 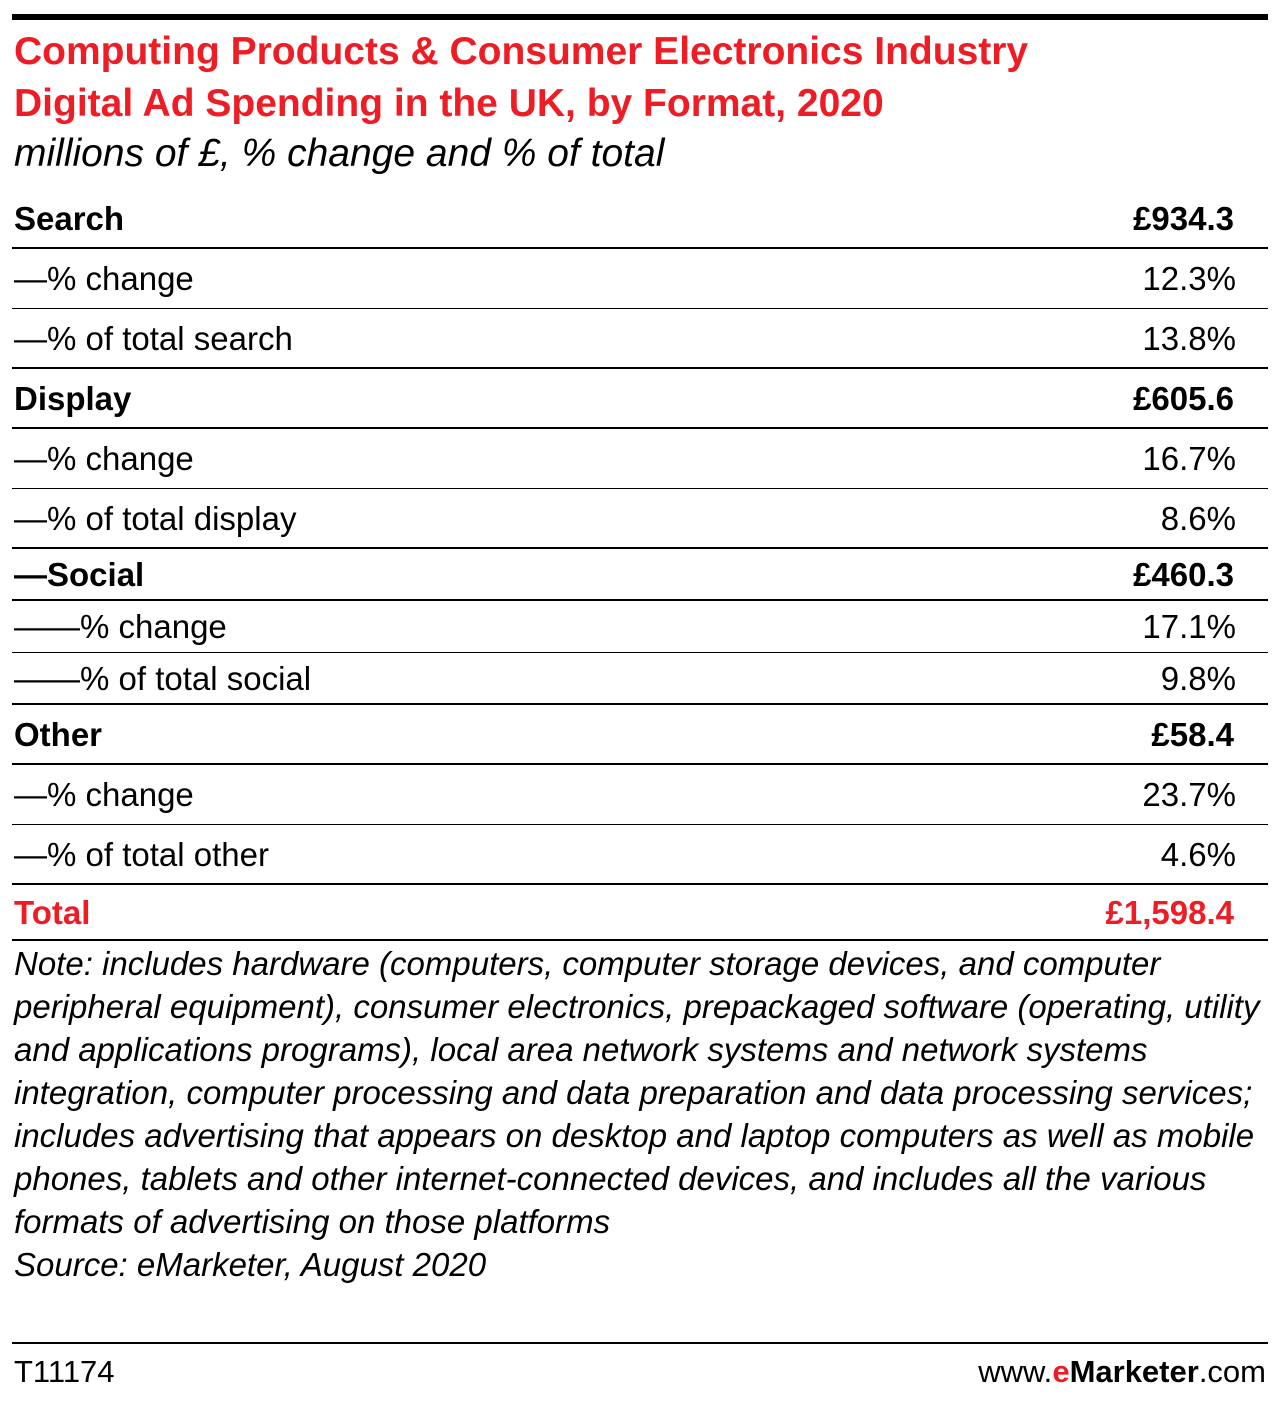 What do you see at coordinates (153, 338) in the screenshot?
I see `row-label: —% of total search` at bounding box center [153, 338].